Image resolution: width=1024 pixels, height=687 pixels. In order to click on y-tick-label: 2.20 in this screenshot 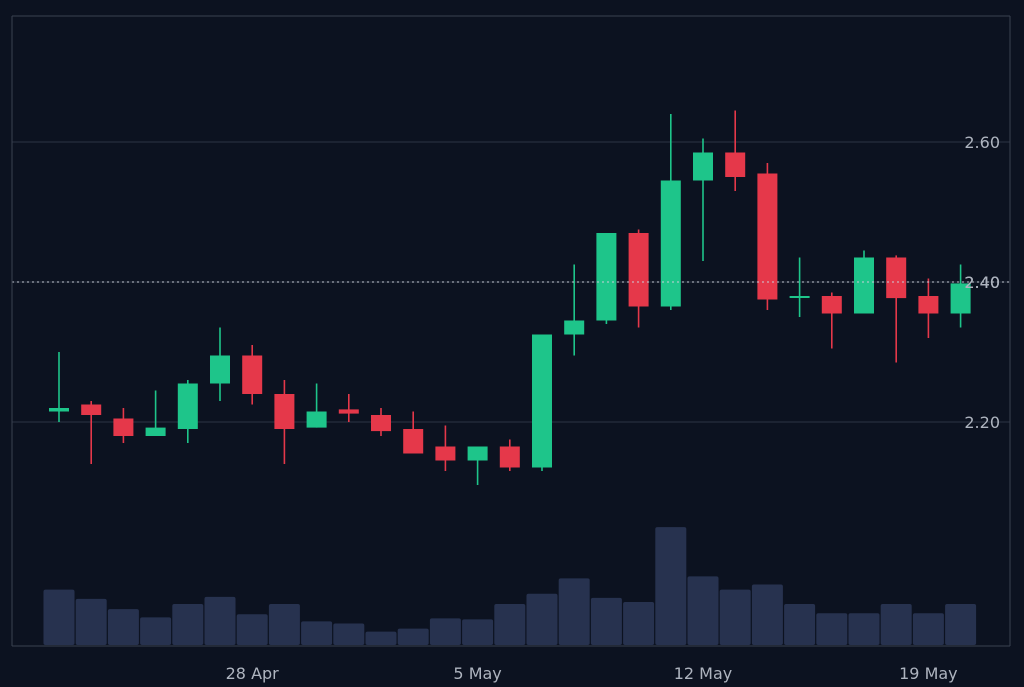, I will do `click(982, 422)`.